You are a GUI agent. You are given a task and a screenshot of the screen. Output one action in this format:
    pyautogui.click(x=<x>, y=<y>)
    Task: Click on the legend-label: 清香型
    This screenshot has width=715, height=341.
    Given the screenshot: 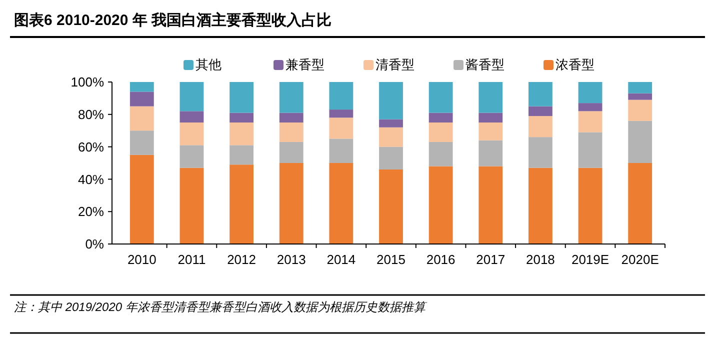 What is the action you would take?
    pyautogui.click(x=395, y=64)
    